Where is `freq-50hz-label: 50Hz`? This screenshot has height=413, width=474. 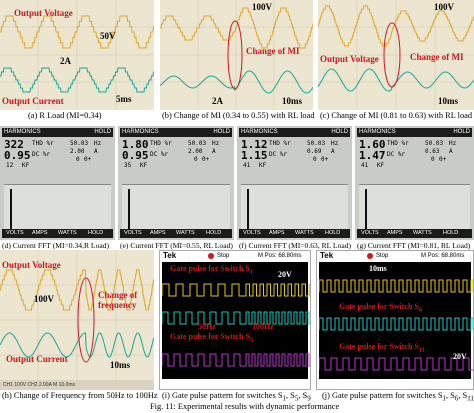
freq-50hz-label: 50Hz is located at coordinates (207, 326).